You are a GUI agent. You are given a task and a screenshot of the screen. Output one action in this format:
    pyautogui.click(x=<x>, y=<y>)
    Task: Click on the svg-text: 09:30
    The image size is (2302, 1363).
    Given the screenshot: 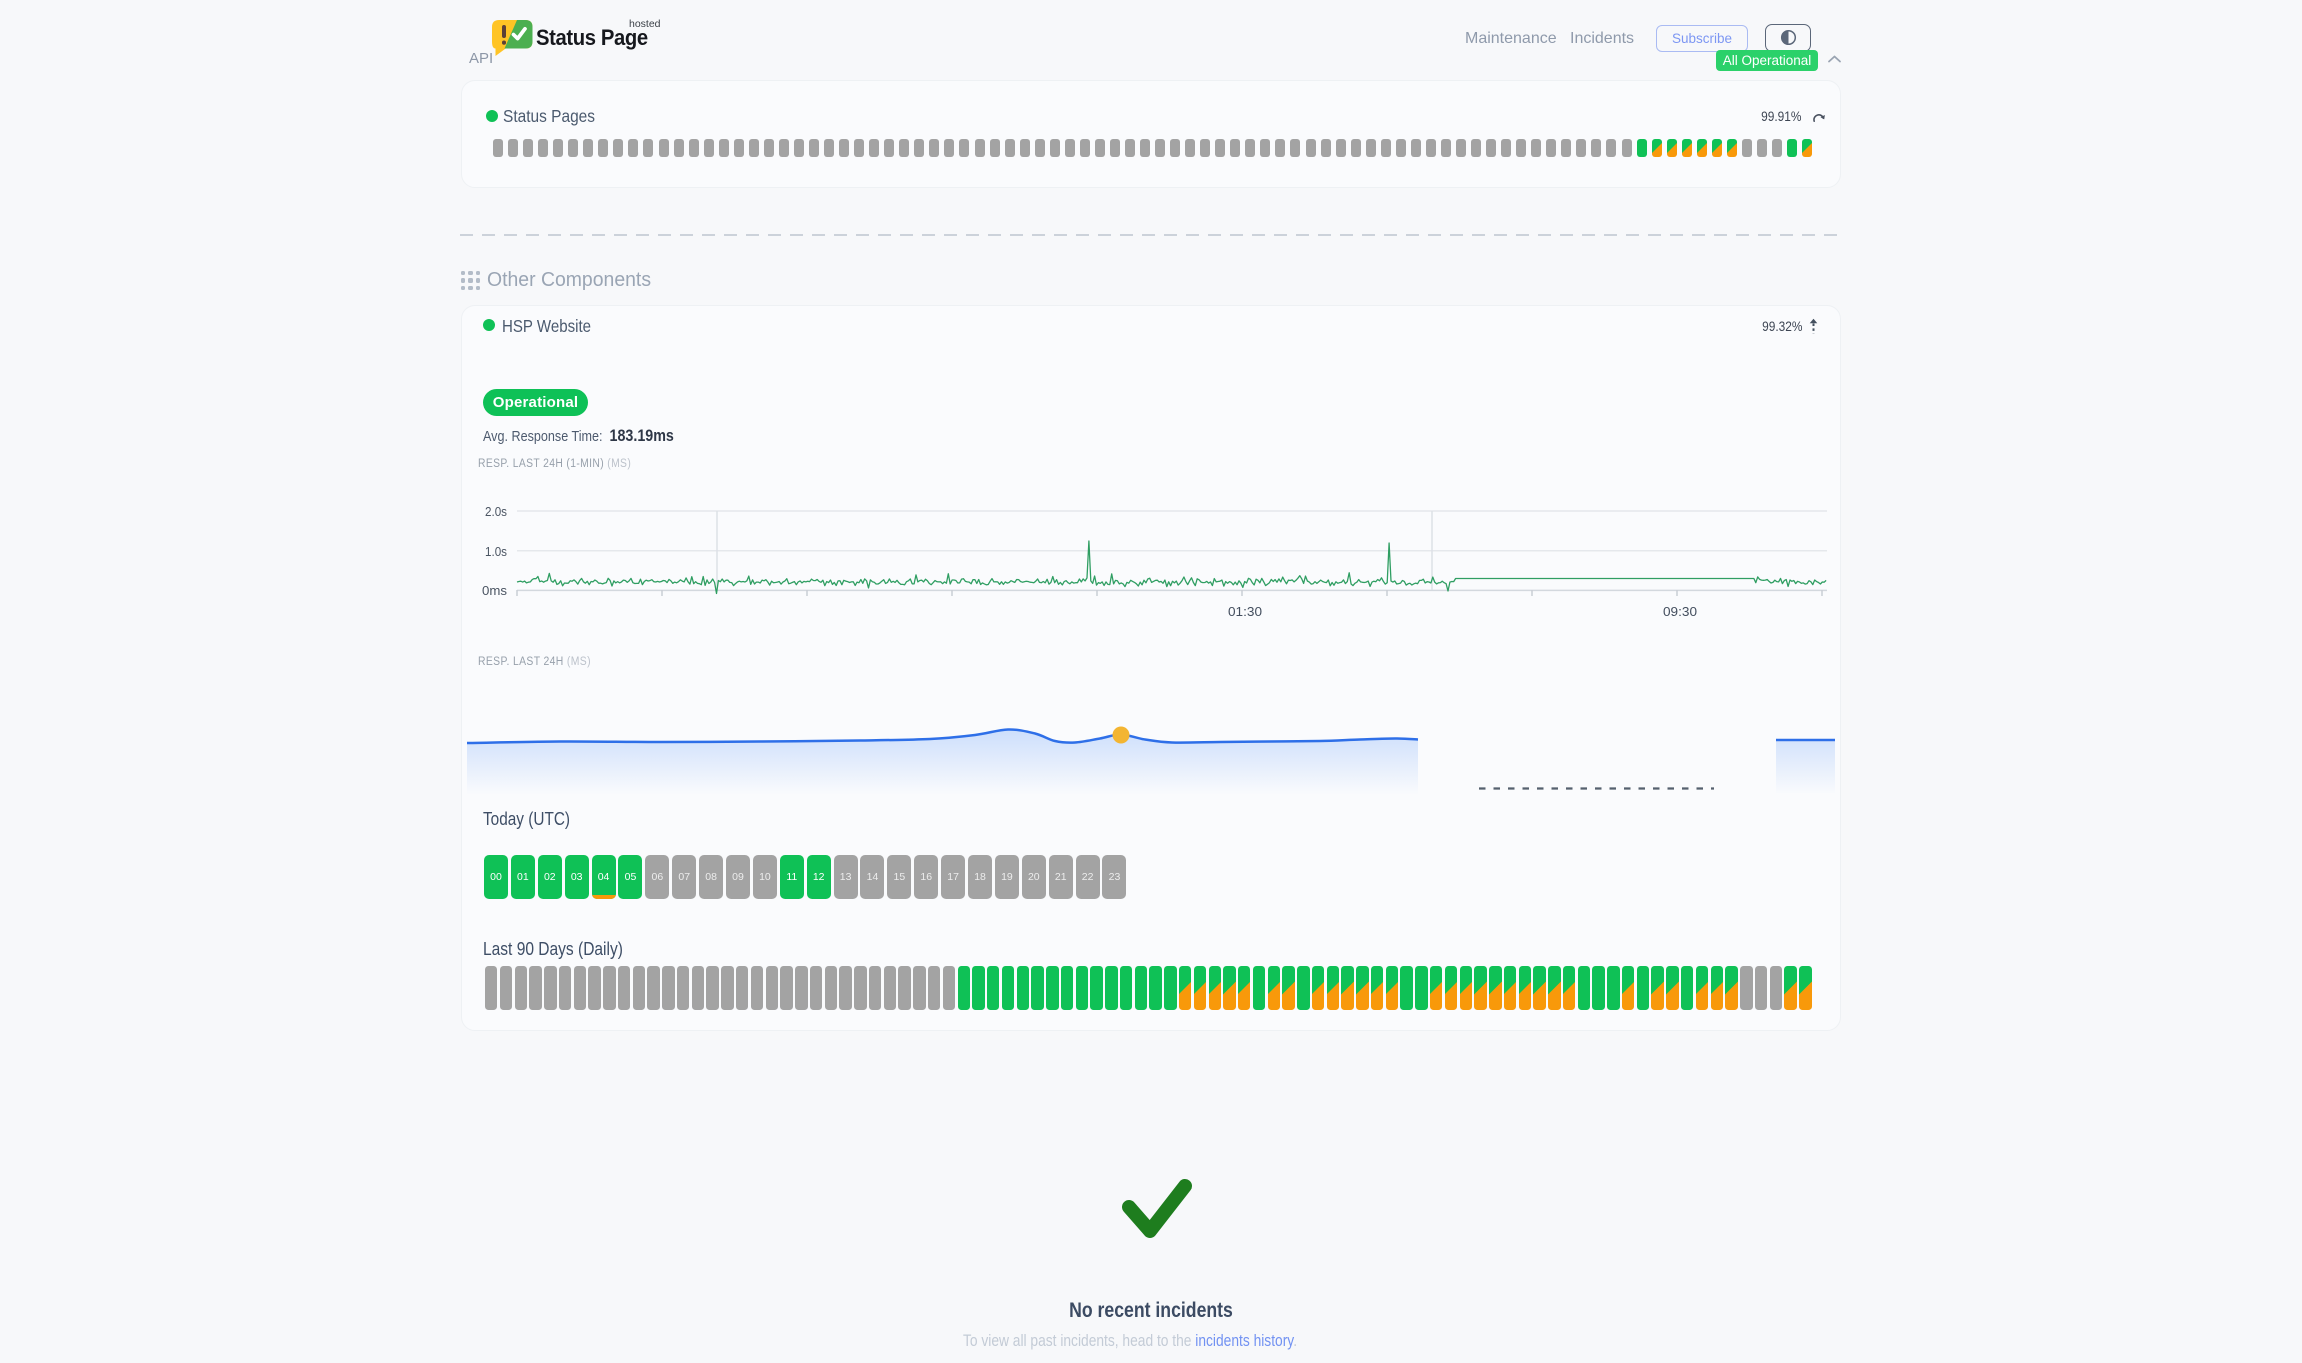 What is the action you would take?
    pyautogui.click(x=1680, y=612)
    